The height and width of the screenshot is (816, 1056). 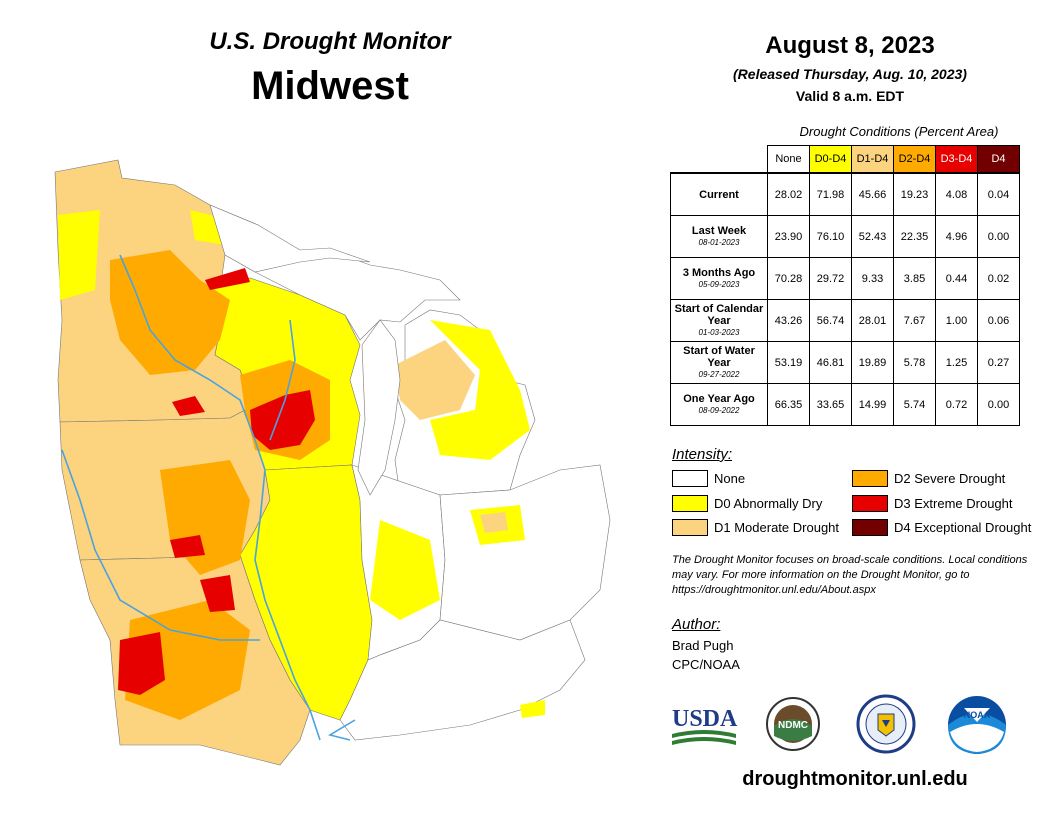 What do you see at coordinates (379, 407) in the screenshot?
I see `lake-michigan` at bounding box center [379, 407].